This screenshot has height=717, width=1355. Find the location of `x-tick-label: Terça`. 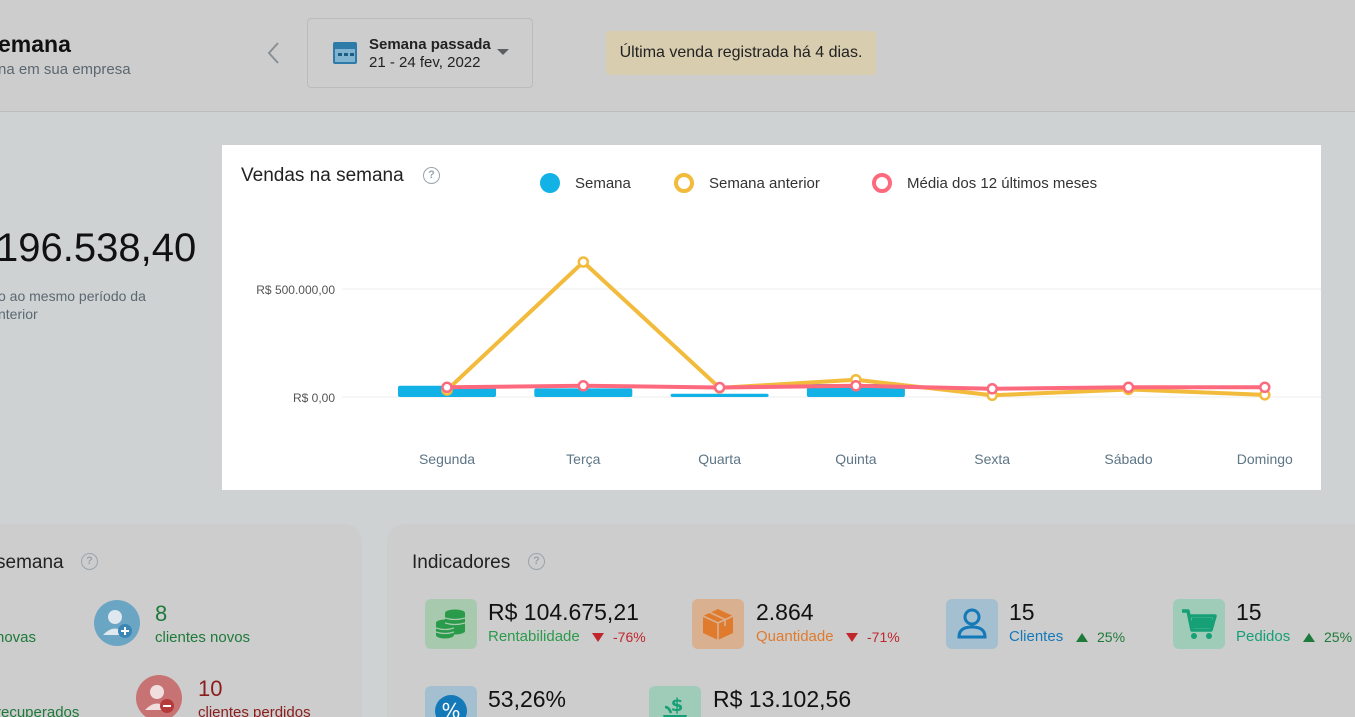

x-tick-label: Terça is located at coordinates (583, 459).